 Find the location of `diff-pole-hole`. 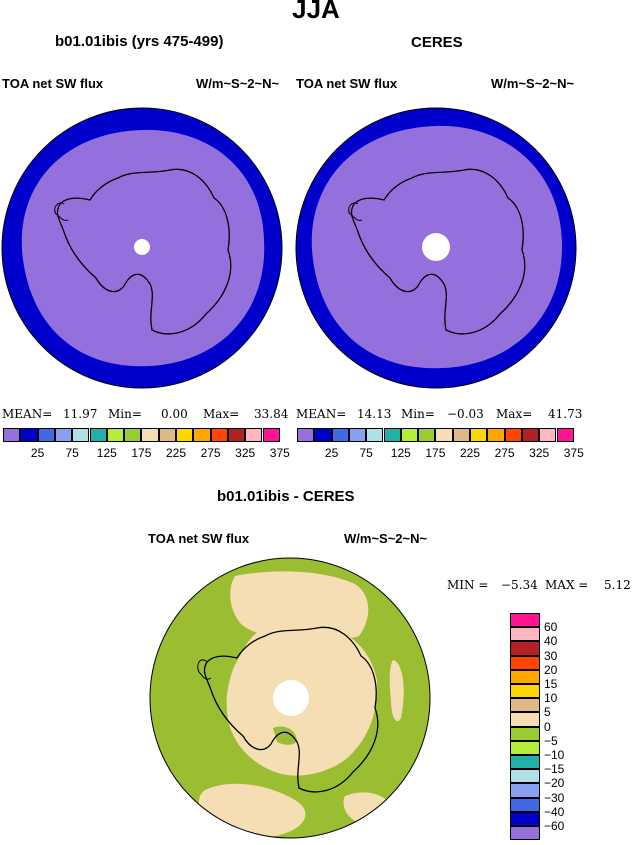

diff-pole-hole is located at coordinates (291, 698).